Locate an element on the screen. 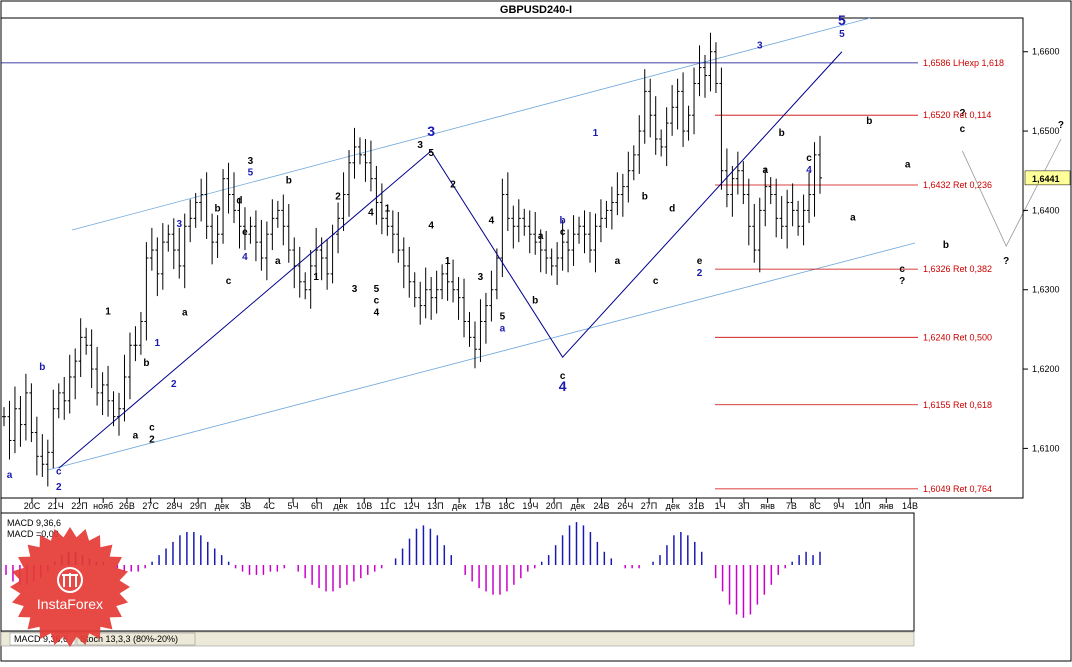  wave-label-39: a is located at coordinates (503, 328).